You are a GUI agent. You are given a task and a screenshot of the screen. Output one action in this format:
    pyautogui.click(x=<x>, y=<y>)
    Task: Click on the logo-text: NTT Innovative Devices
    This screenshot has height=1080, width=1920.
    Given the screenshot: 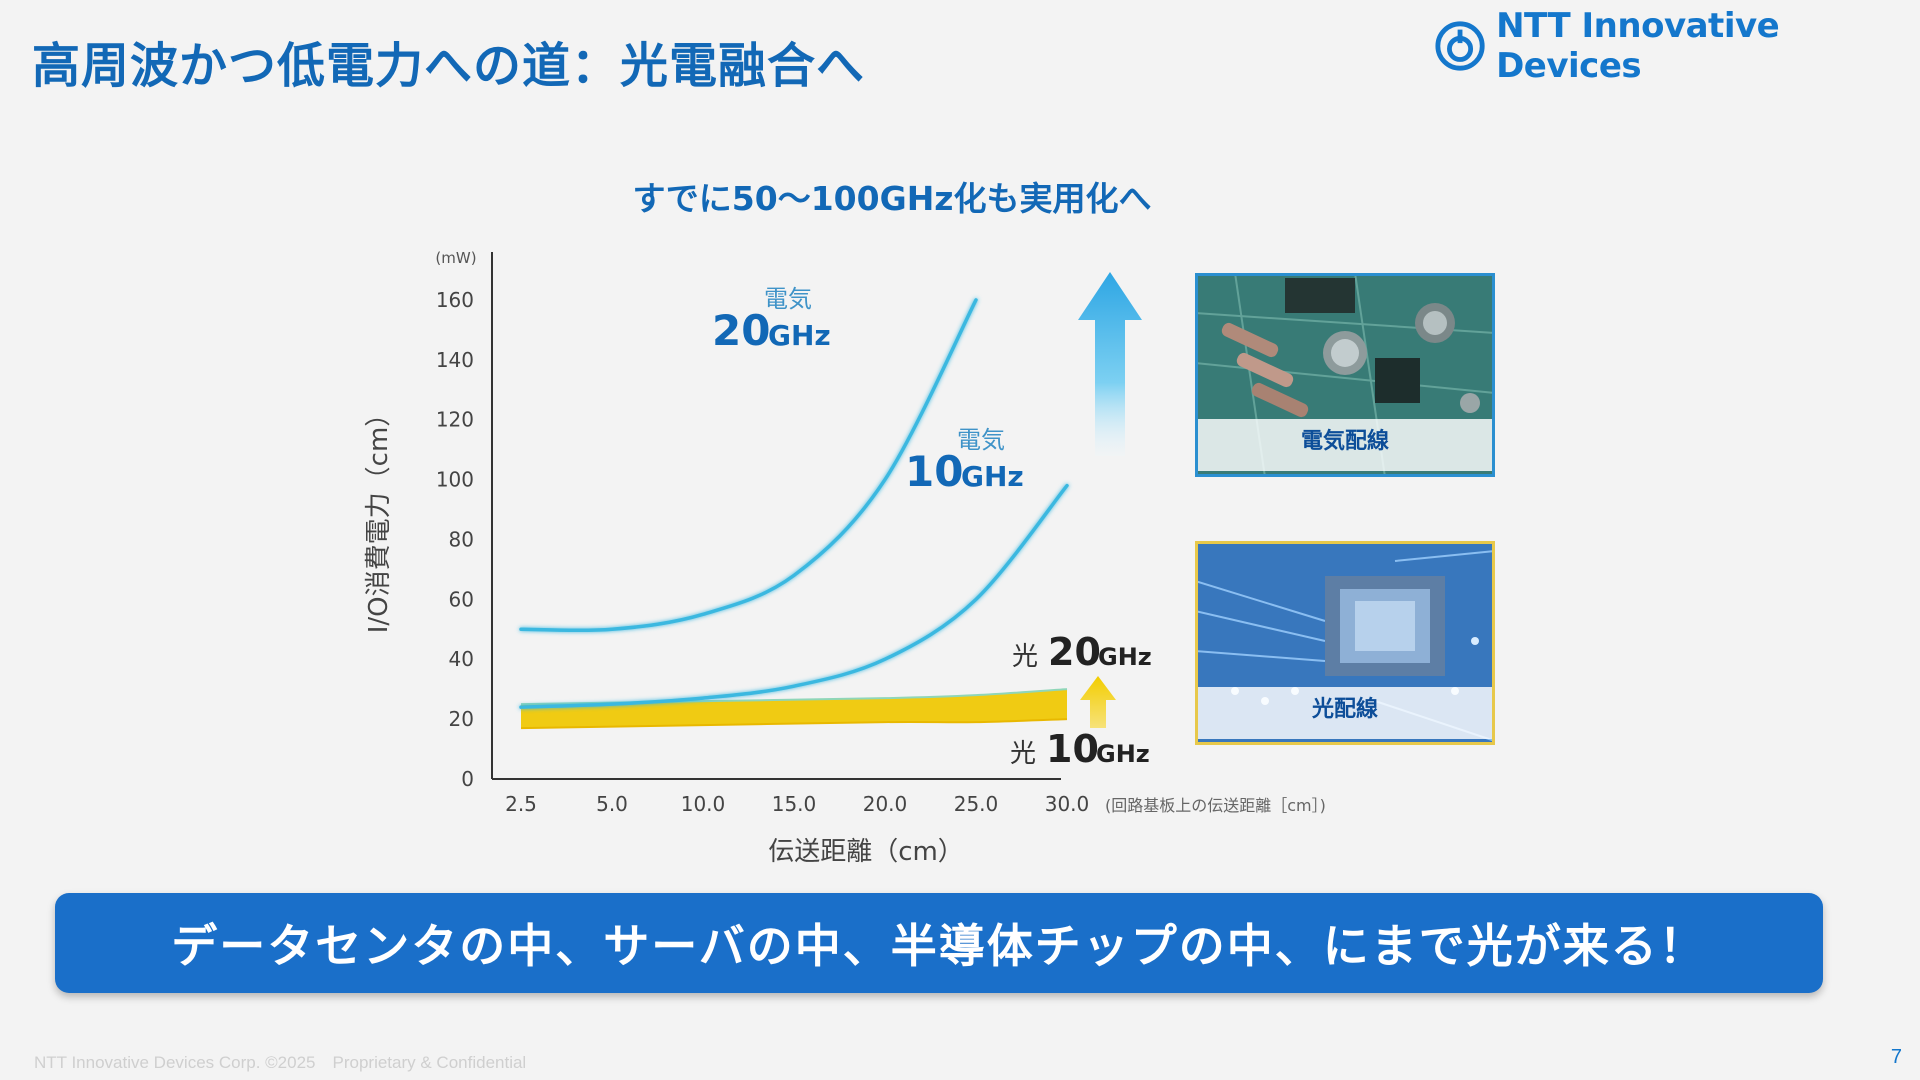 What is the action you would take?
    pyautogui.click(x=1638, y=46)
    